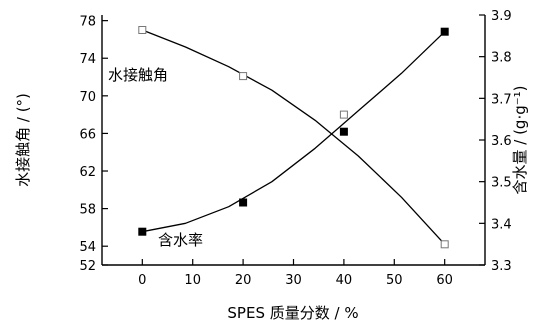 The image size is (547, 327). Describe the element at coordinates (87, 97) in the screenshot. I see `left-tick-label: 70` at that location.